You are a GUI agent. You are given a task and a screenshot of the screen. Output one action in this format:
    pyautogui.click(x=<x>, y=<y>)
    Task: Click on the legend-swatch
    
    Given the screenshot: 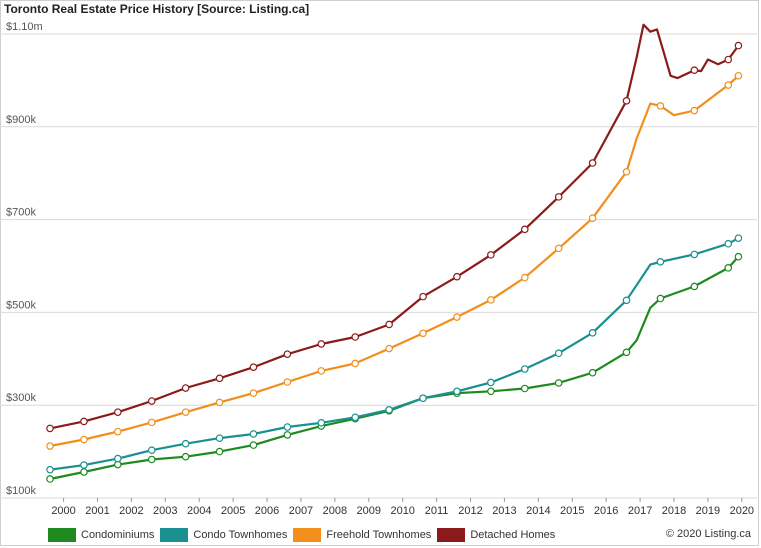 What is the action you would take?
    pyautogui.click(x=62, y=535)
    